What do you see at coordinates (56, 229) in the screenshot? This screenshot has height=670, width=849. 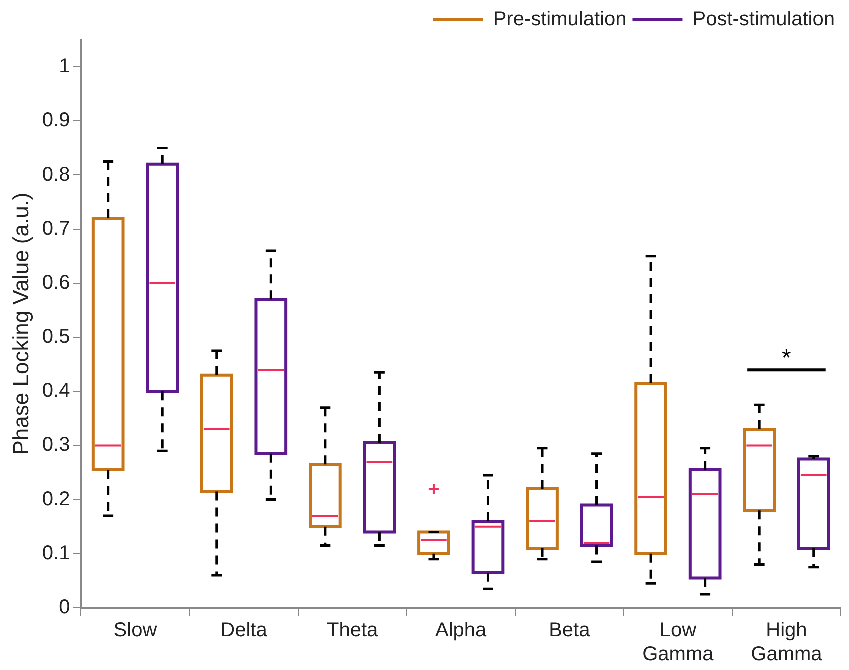 I see `y-tick-label: 0.7` at bounding box center [56, 229].